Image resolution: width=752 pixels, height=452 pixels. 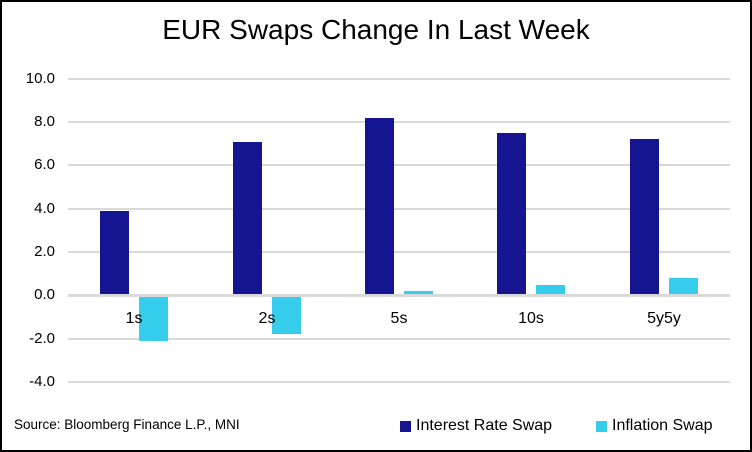 What do you see at coordinates (644, 217) in the screenshot?
I see `bar-interest-rate-swap-5y5y` at bounding box center [644, 217].